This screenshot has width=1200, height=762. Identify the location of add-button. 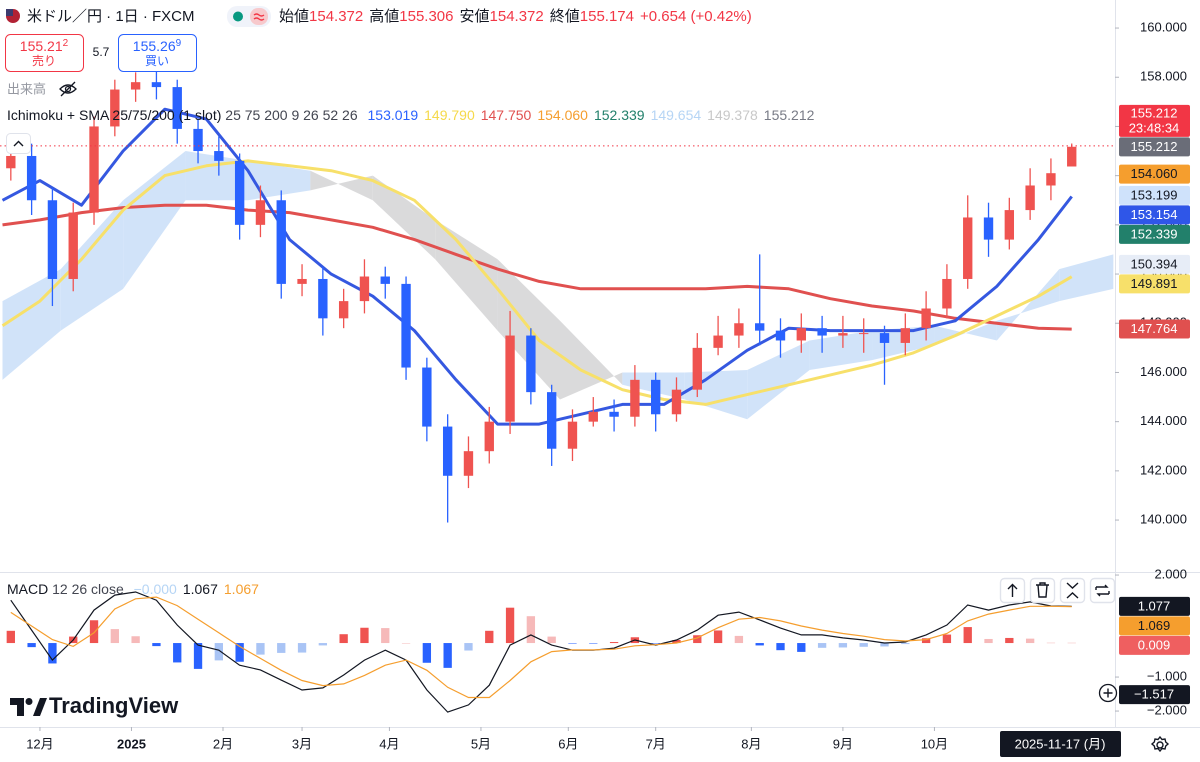
(1108, 693).